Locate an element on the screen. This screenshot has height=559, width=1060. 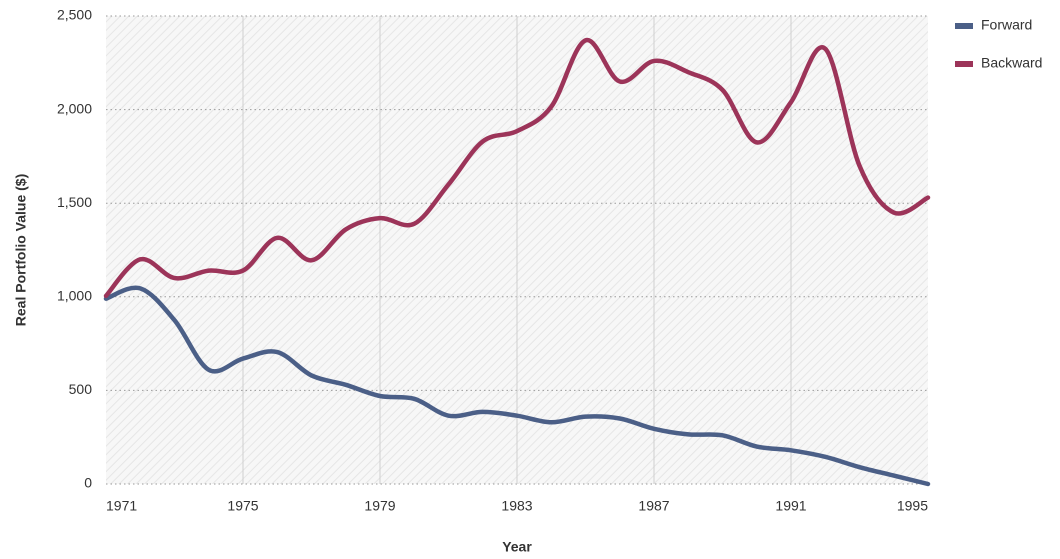
x-tick-label: 1971 is located at coordinates (121, 506).